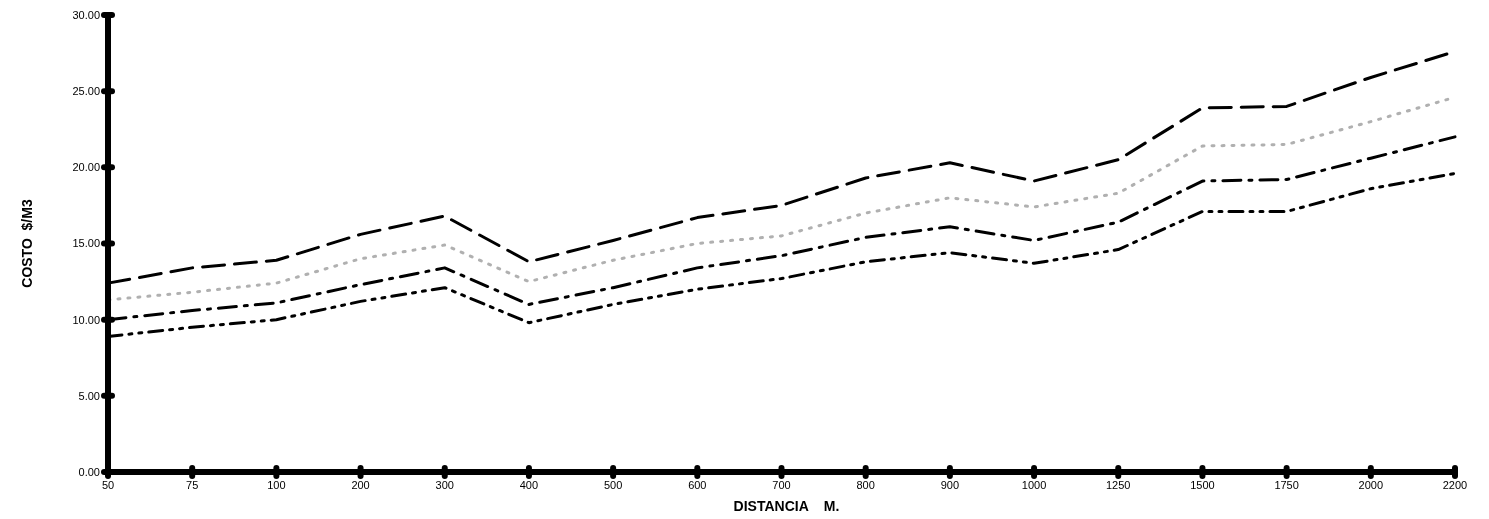  Describe the element at coordinates (27, 243) in the screenshot. I see `y-axis-title: COSTO $/M3` at that location.